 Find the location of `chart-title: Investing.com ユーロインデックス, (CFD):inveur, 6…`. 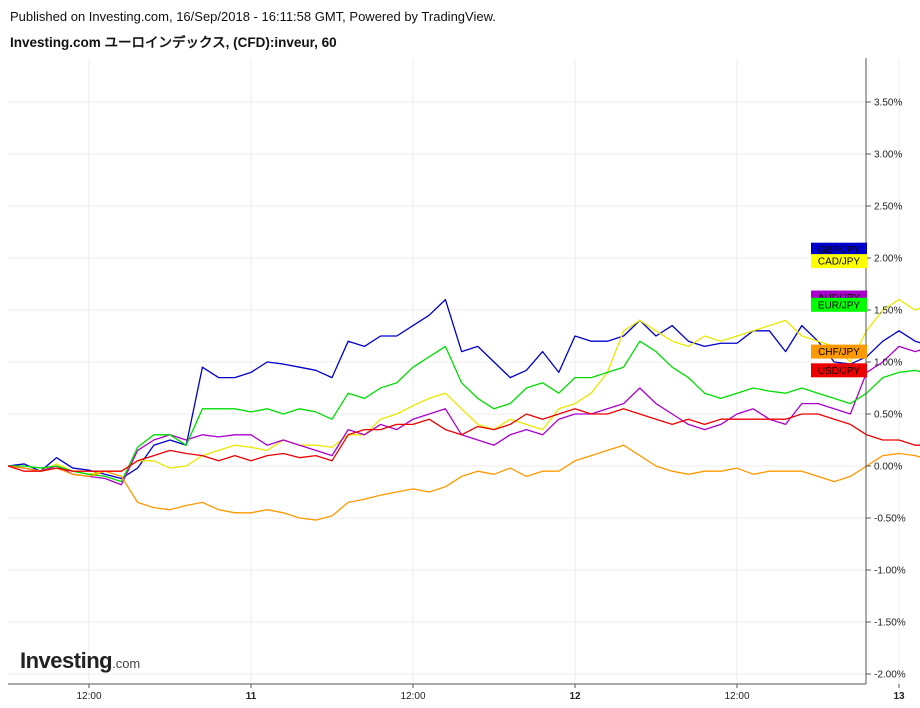

chart-title: Investing.com ユーロインデックス, (CFD):inveur, 6… is located at coordinates (173, 42).